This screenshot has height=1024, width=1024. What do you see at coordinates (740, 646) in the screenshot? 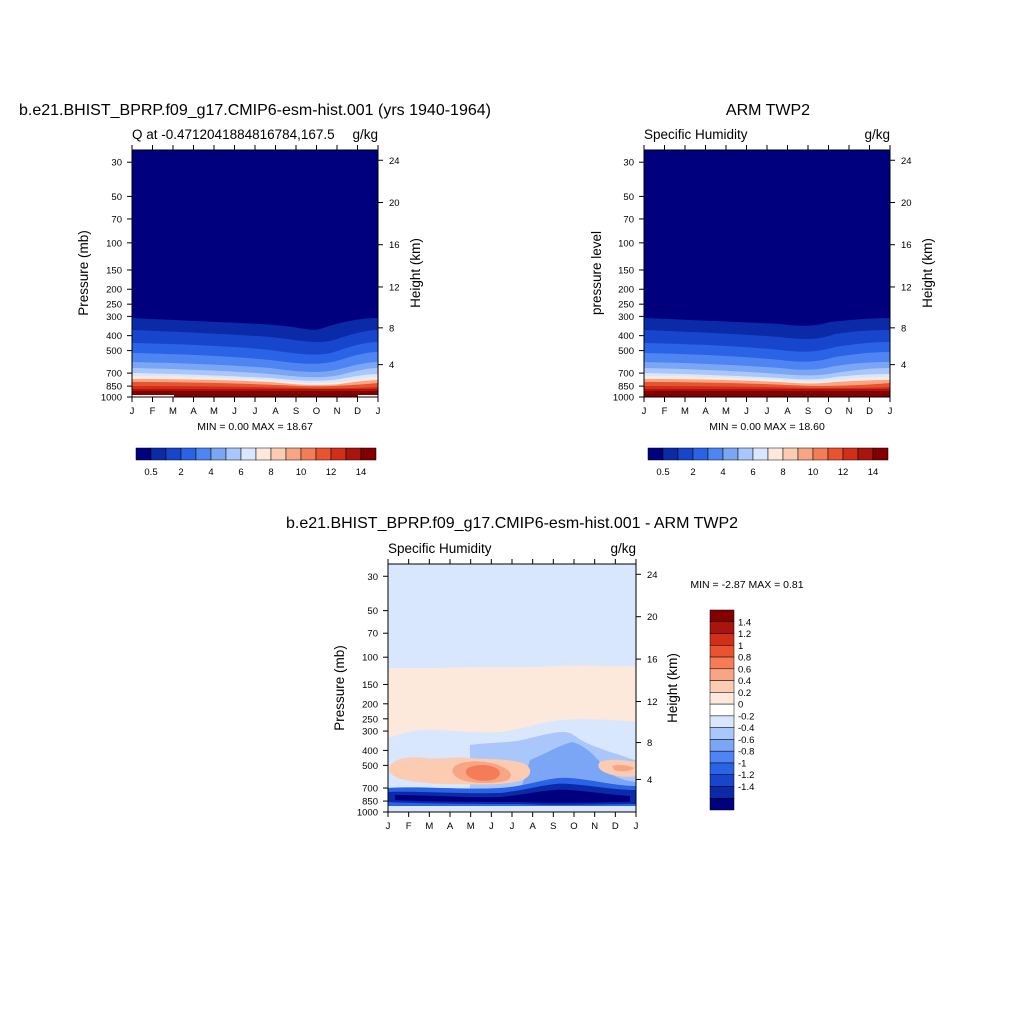
I see `colorbar-label: 1` at bounding box center [740, 646].